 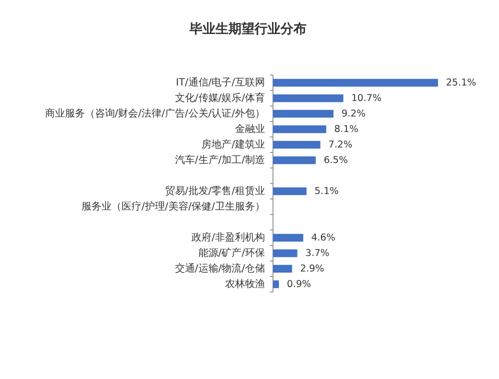 I want to click on data-label: 25.1%, so click(x=461, y=82).